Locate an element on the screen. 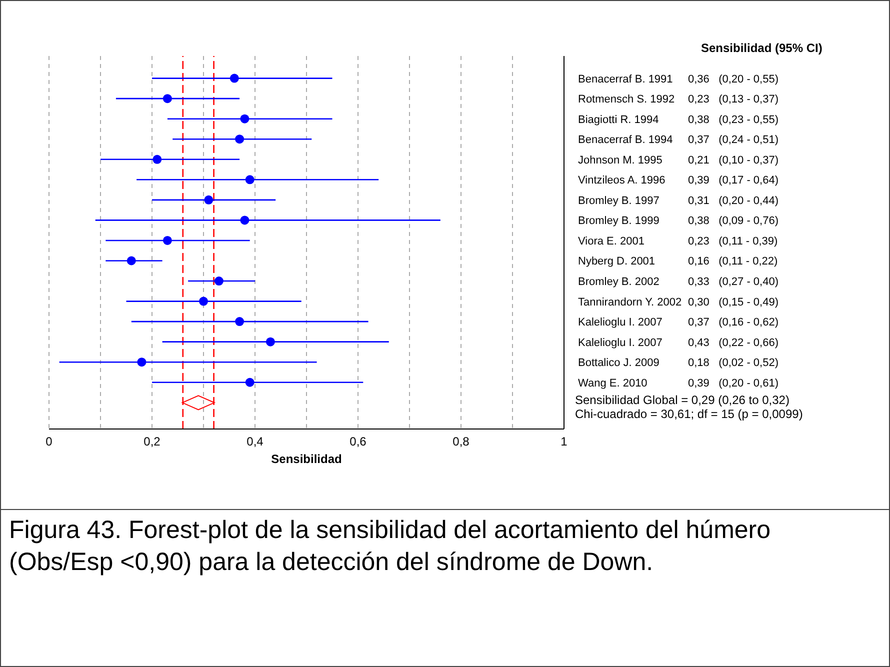  x-tick-label: 0 is located at coordinates (49, 441).